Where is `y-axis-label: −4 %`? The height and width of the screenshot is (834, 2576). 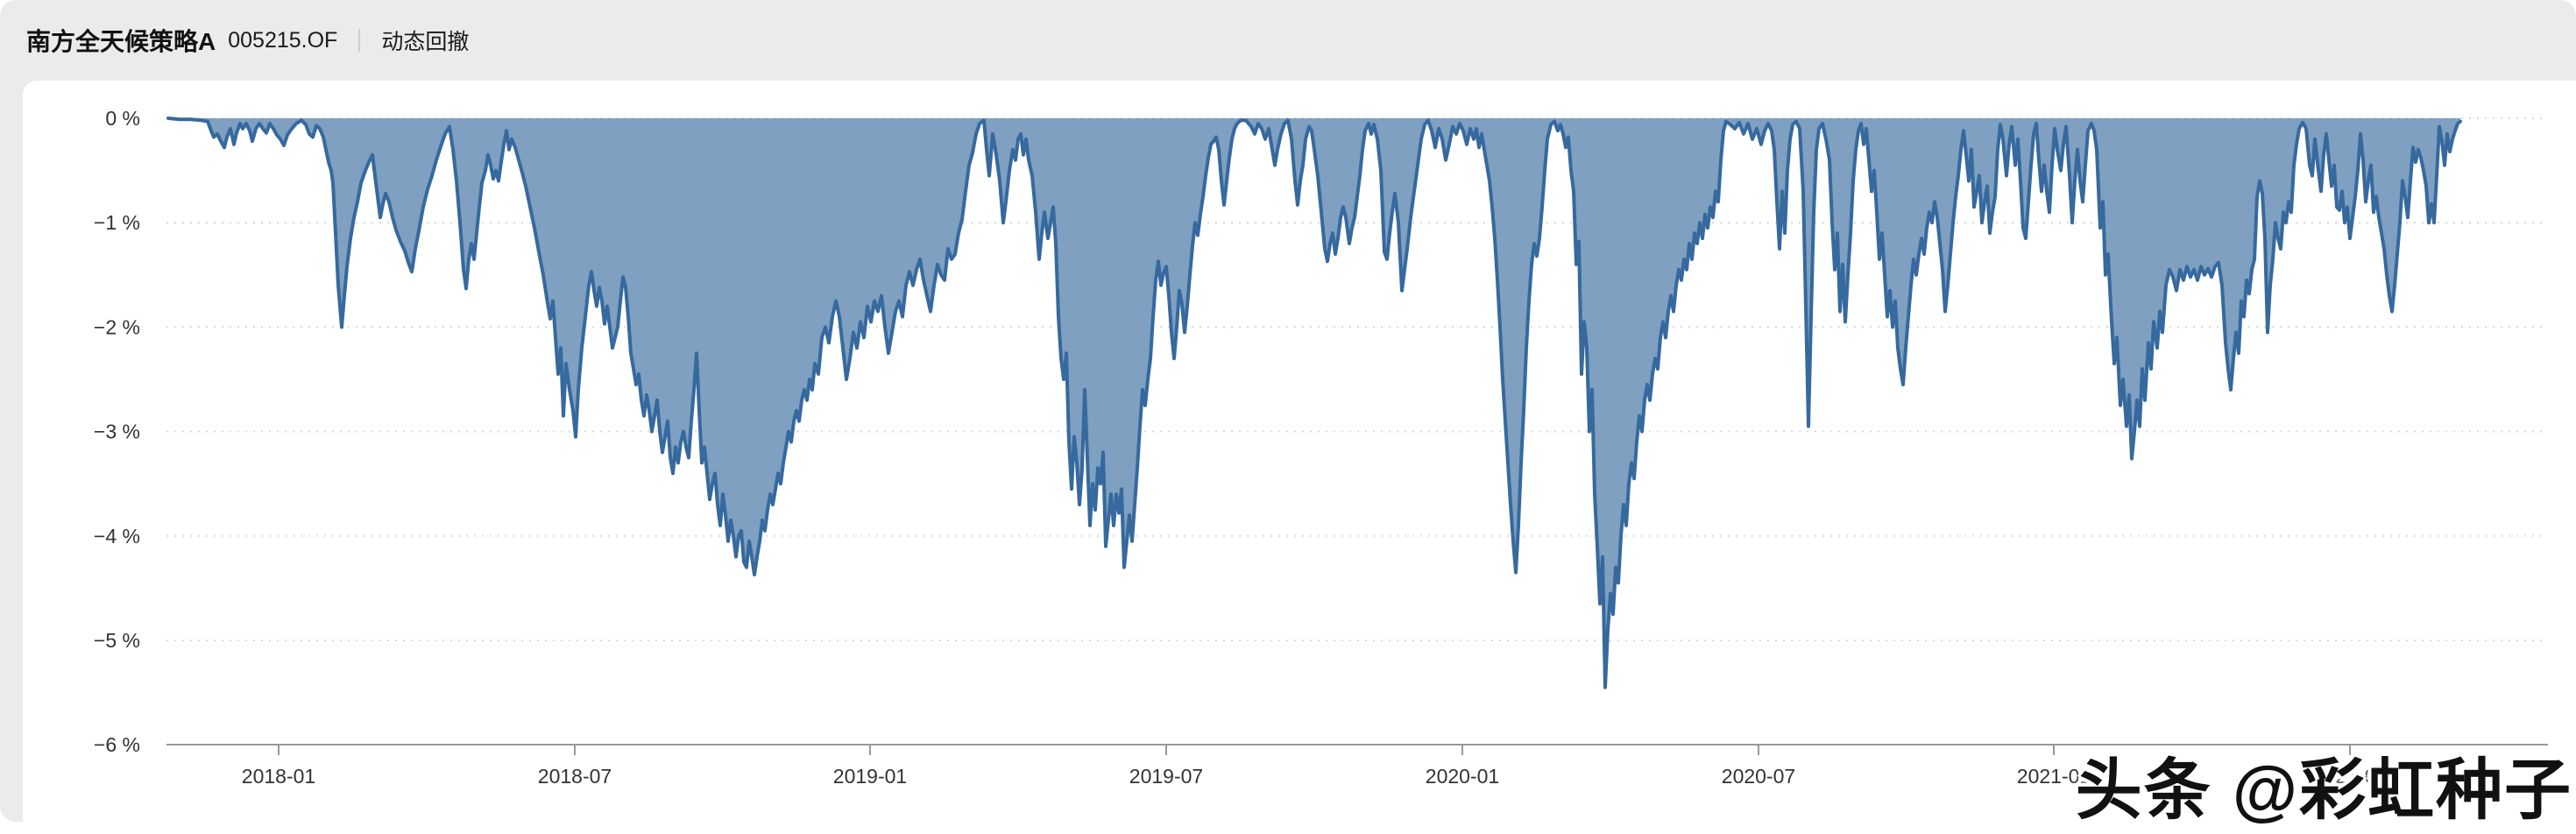
y-axis-label: −4 % is located at coordinates (117, 536).